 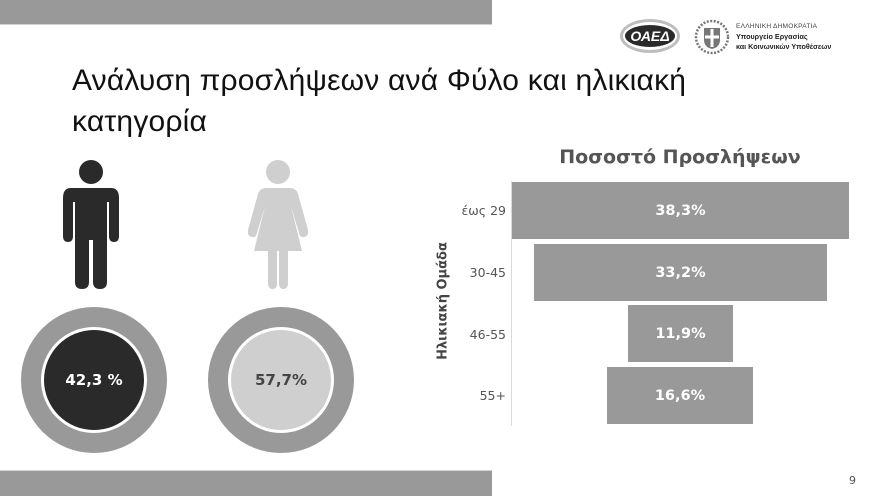 I want to click on man-icon, so click(x=91, y=224).